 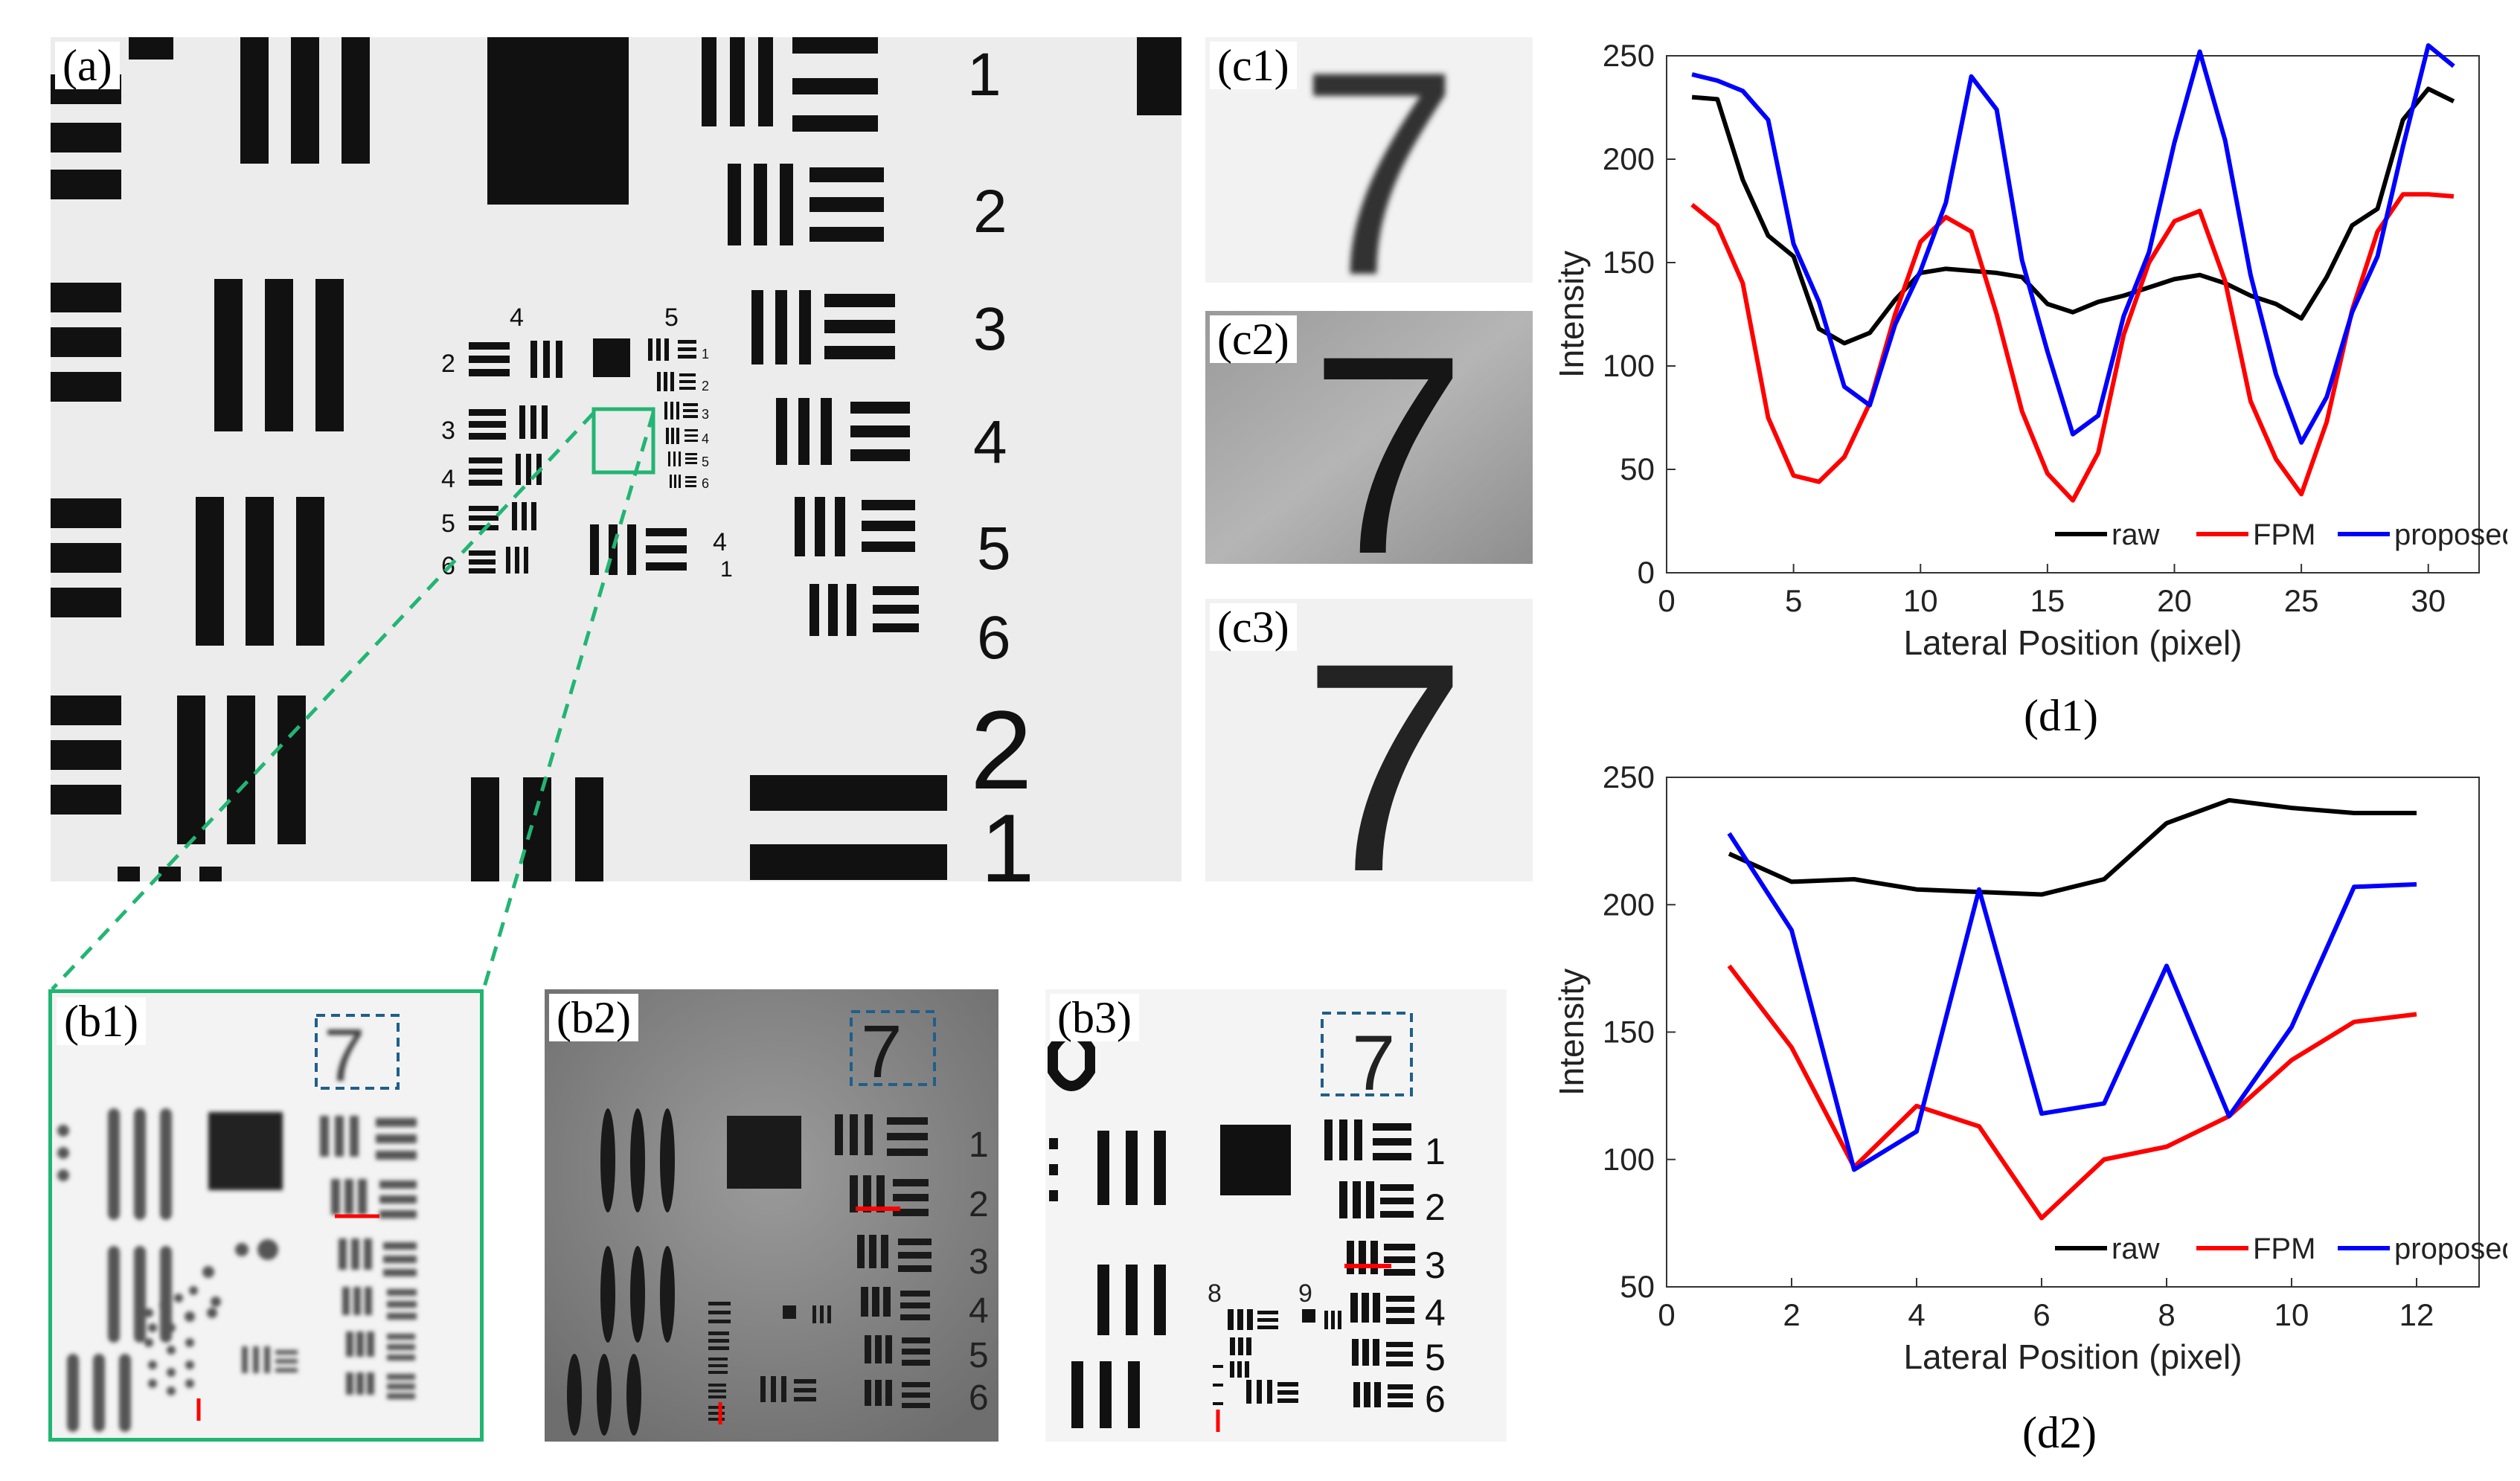 I want to click on x-tick-label: 15, so click(x=2047, y=600).